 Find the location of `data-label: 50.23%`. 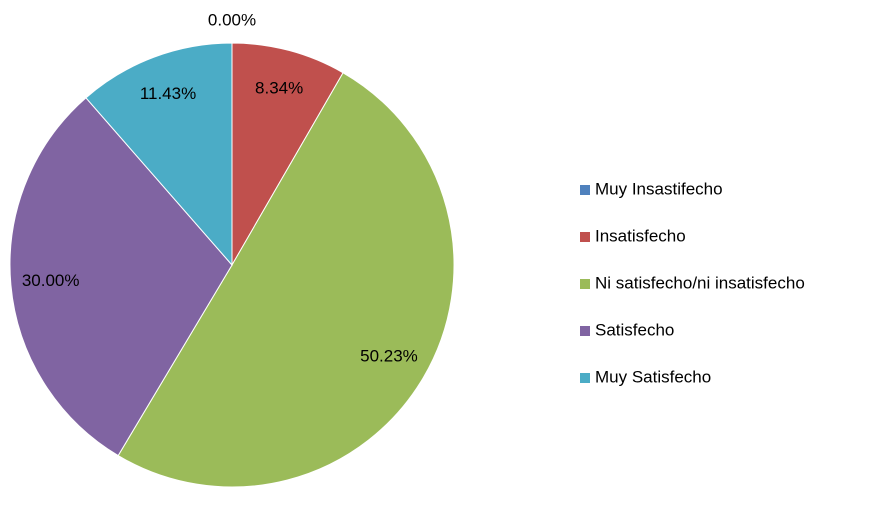

data-label: 50.23% is located at coordinates (389, 356).